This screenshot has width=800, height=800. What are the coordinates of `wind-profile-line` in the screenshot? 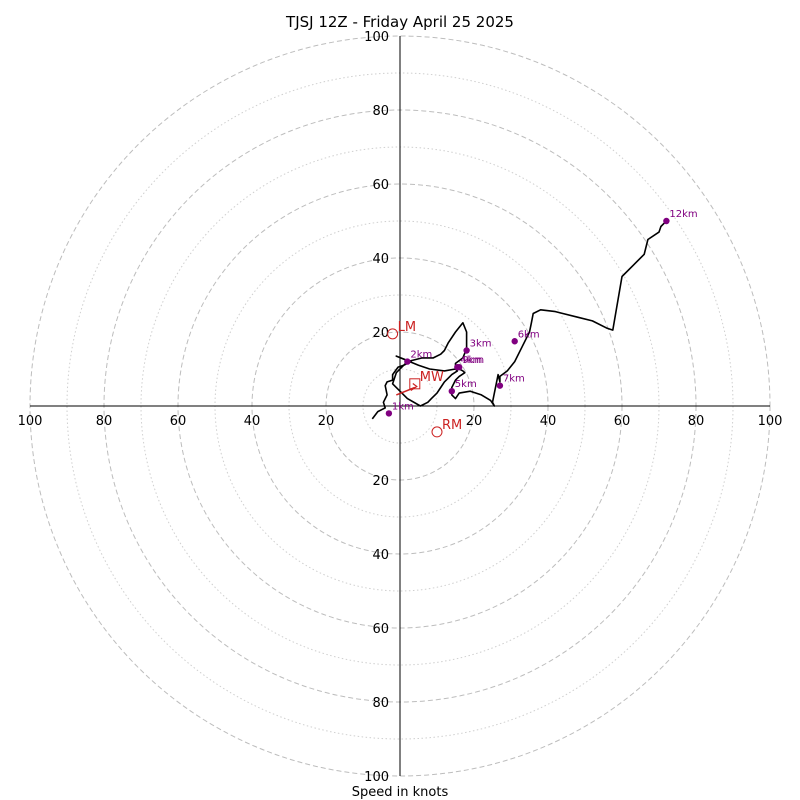 It's located at (519, 320).